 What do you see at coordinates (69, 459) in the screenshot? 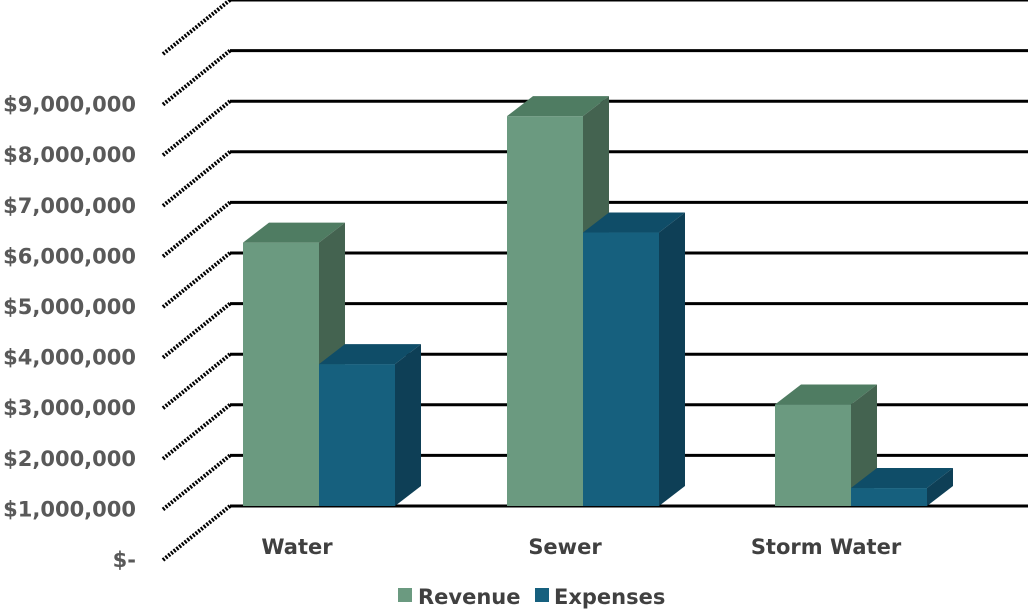
I see `y-tick-label: $2,000,000` at bounding box center [69, 459].